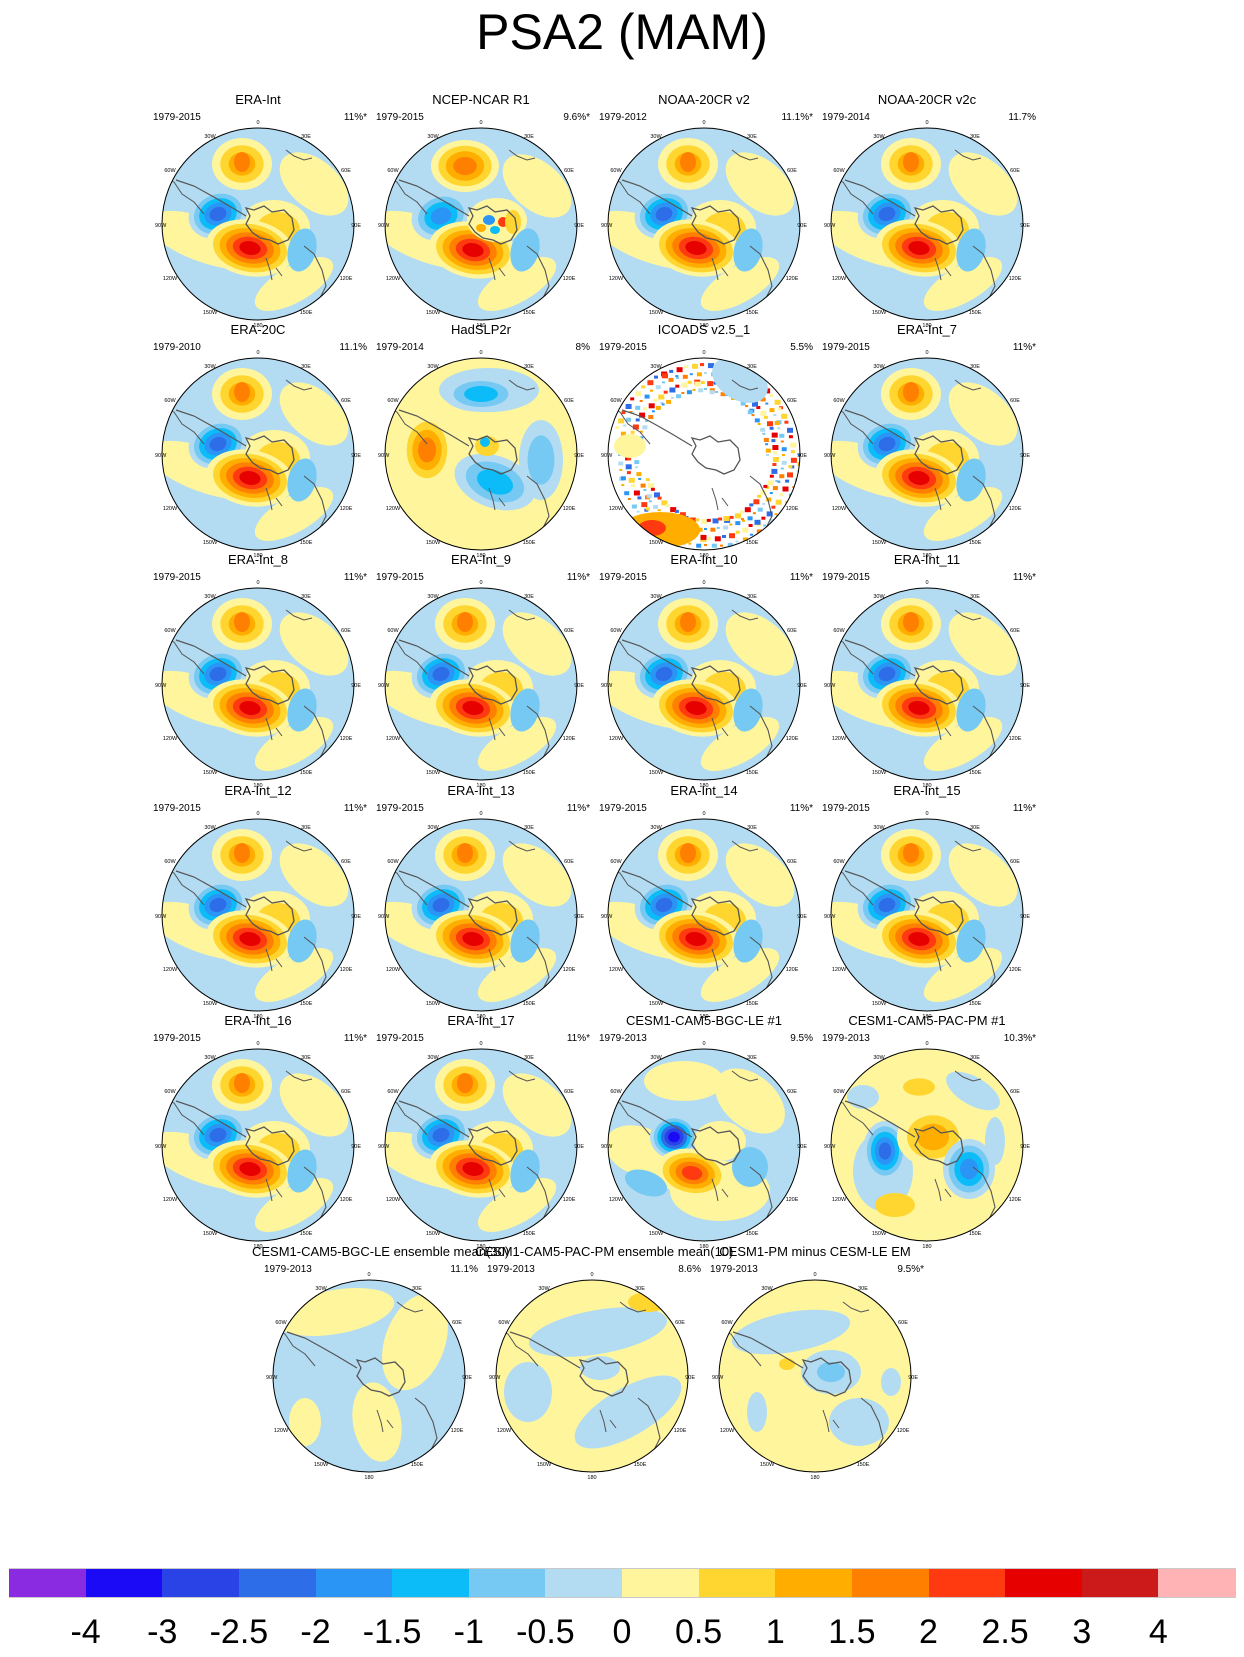  I want to click on colorbar-tick-label: 1.5, so click(852, 1632).